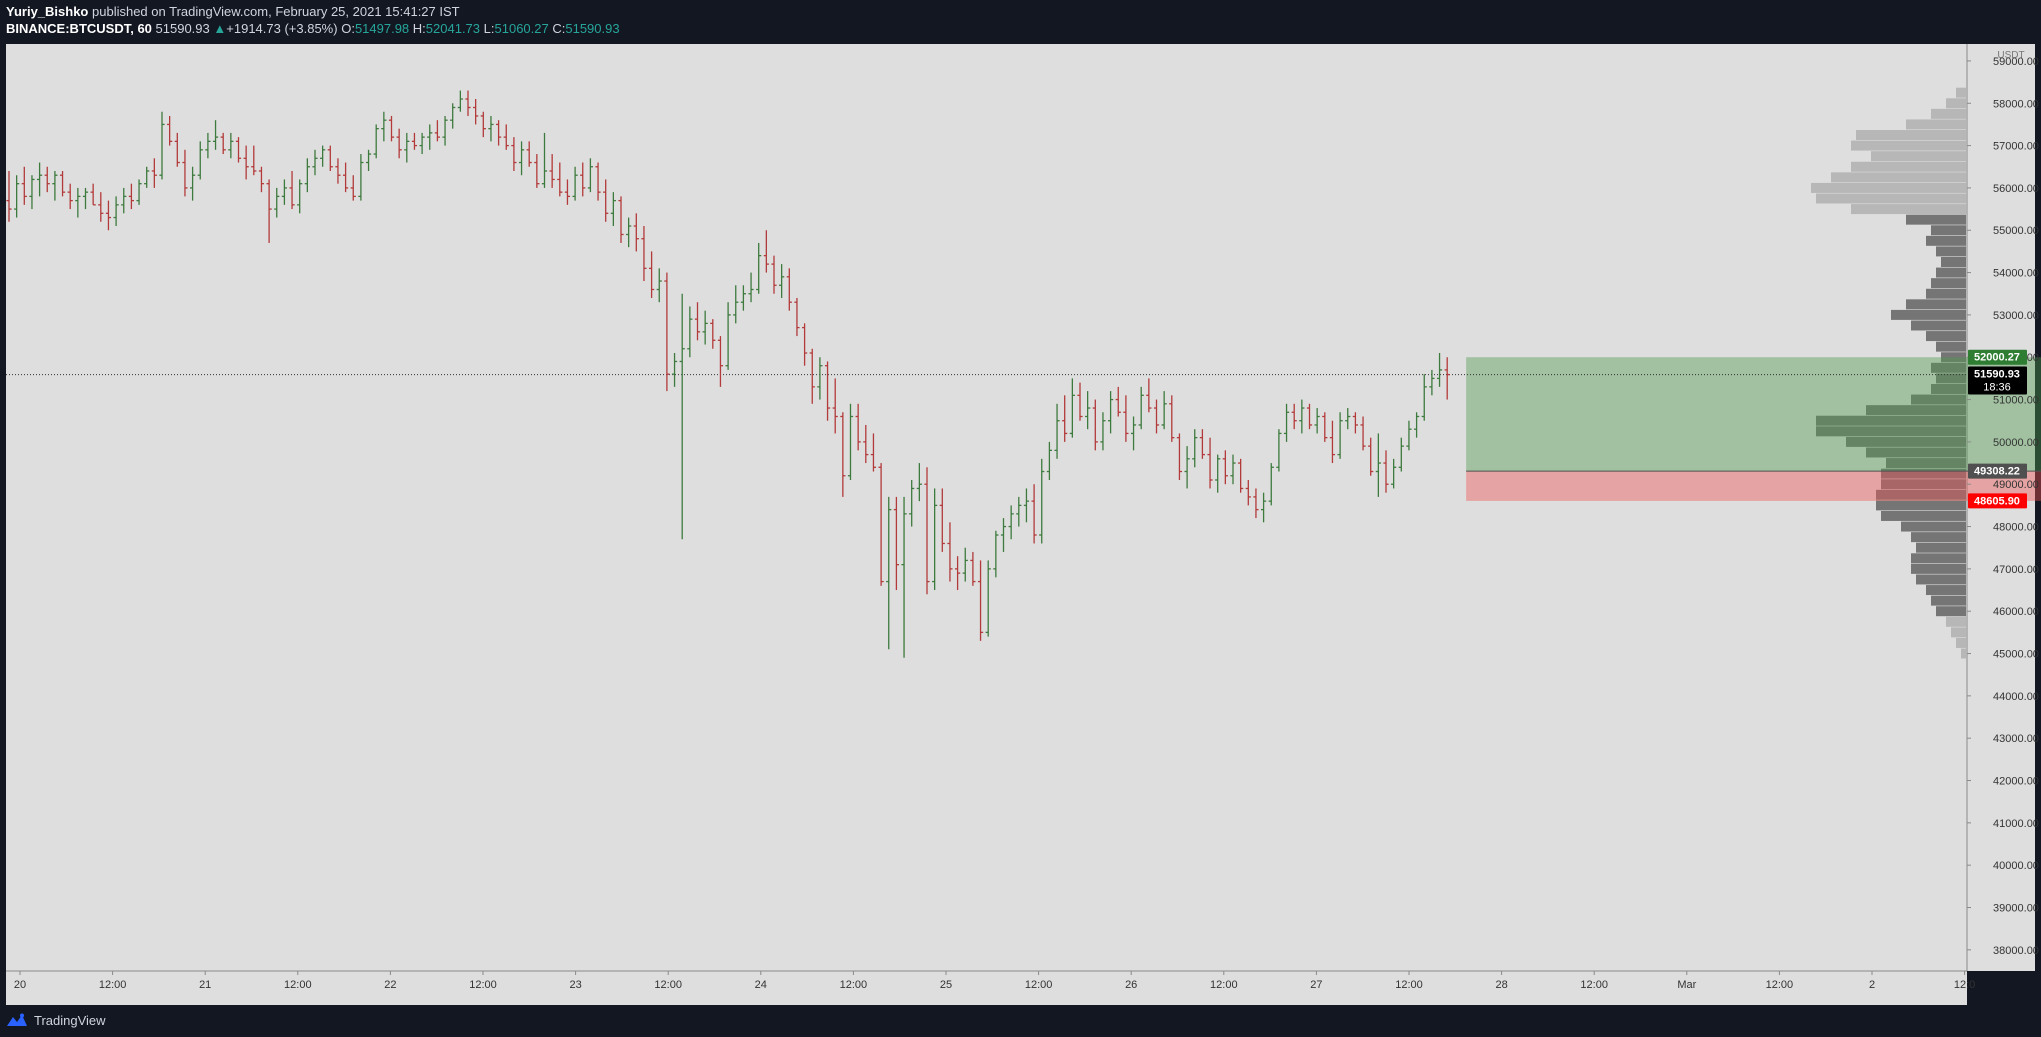 The width and height of the screenshot is (2041, 1037). Describe the element at coordinates (1686, 985) in the screenshot. I see `time-tick-label: Mar` at that location.